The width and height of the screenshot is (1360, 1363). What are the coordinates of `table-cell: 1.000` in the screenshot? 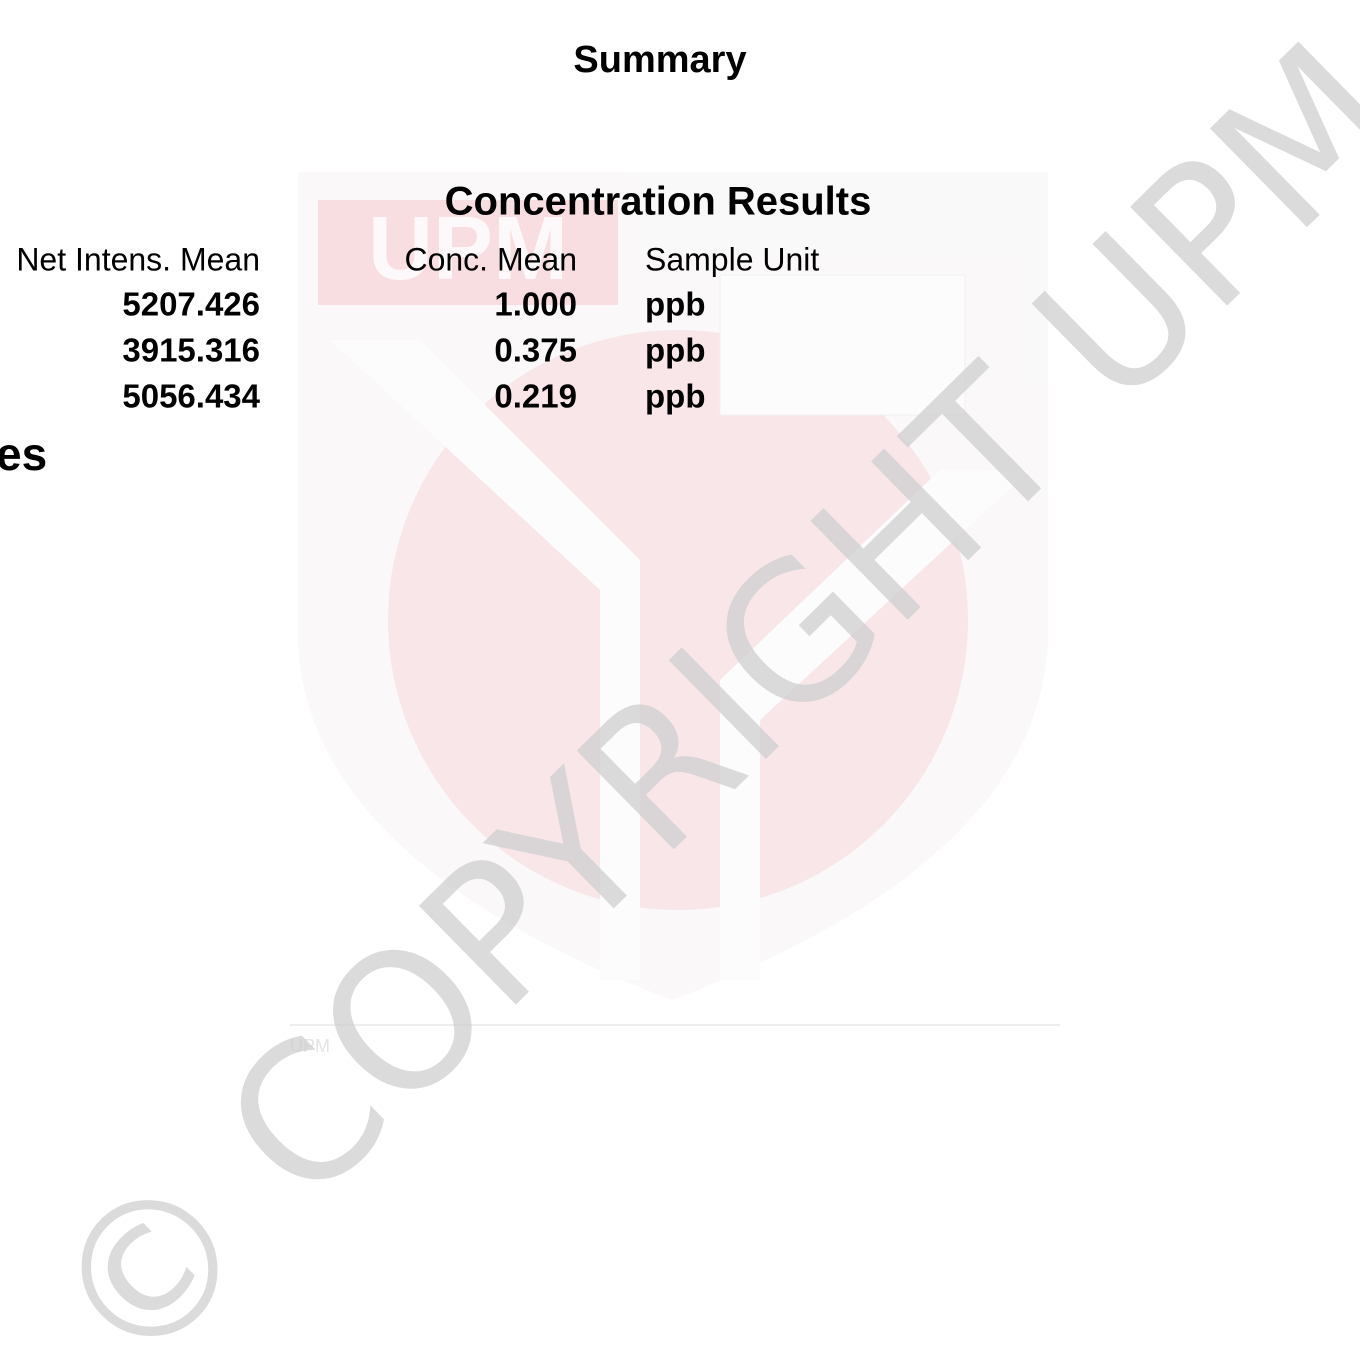 It's located at (535, 304).